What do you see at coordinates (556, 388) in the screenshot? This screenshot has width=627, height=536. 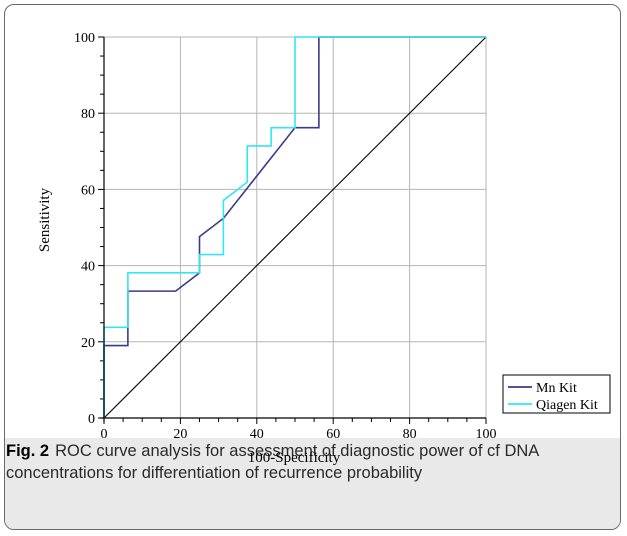 I see `legend-label: Mn Kit` at bounding box center [556, 388].